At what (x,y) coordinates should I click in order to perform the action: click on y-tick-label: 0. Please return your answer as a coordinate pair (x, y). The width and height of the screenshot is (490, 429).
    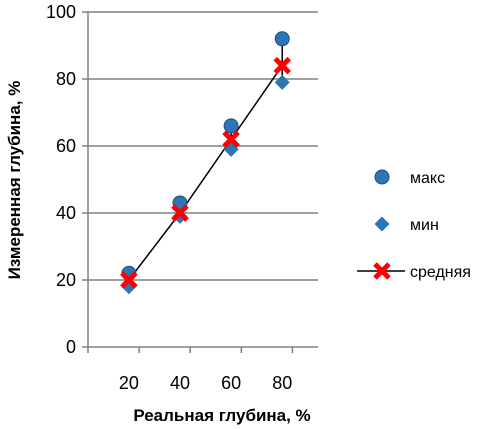
    Looking at the image, I should click on (71, 347).